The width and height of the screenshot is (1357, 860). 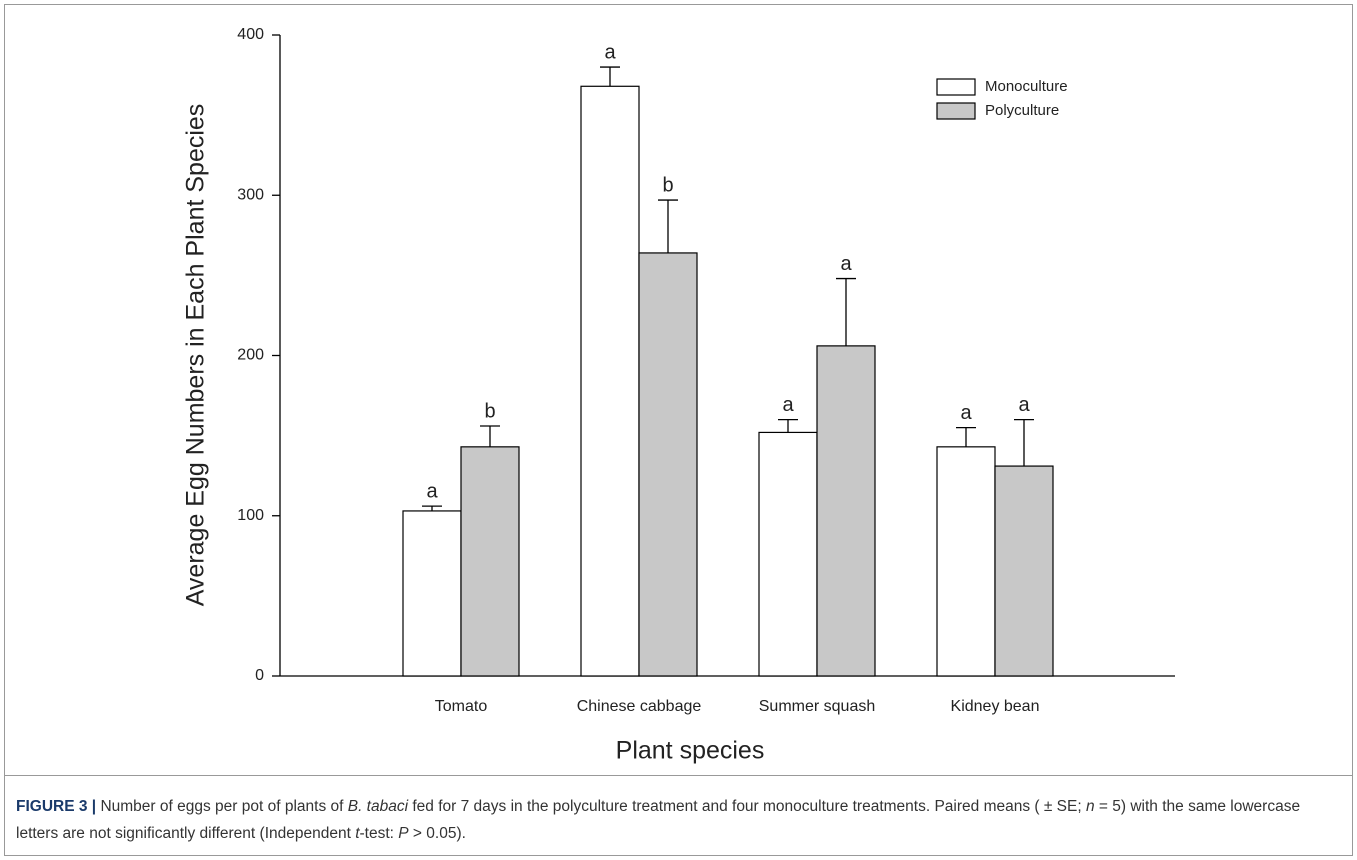 What do you see at coordinates (222, 806) in the screenshot?
I see `caption-text: Number of eggs per pot of plants of` at bounding box center [222, 806].